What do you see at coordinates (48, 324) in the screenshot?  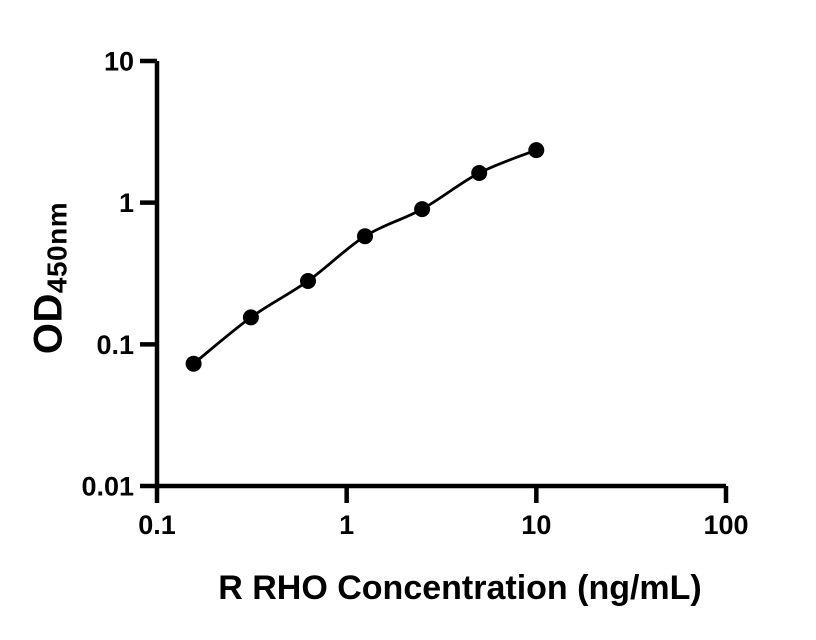 I see `y-axis-title-main: OD` at bounding box center [48, 324].